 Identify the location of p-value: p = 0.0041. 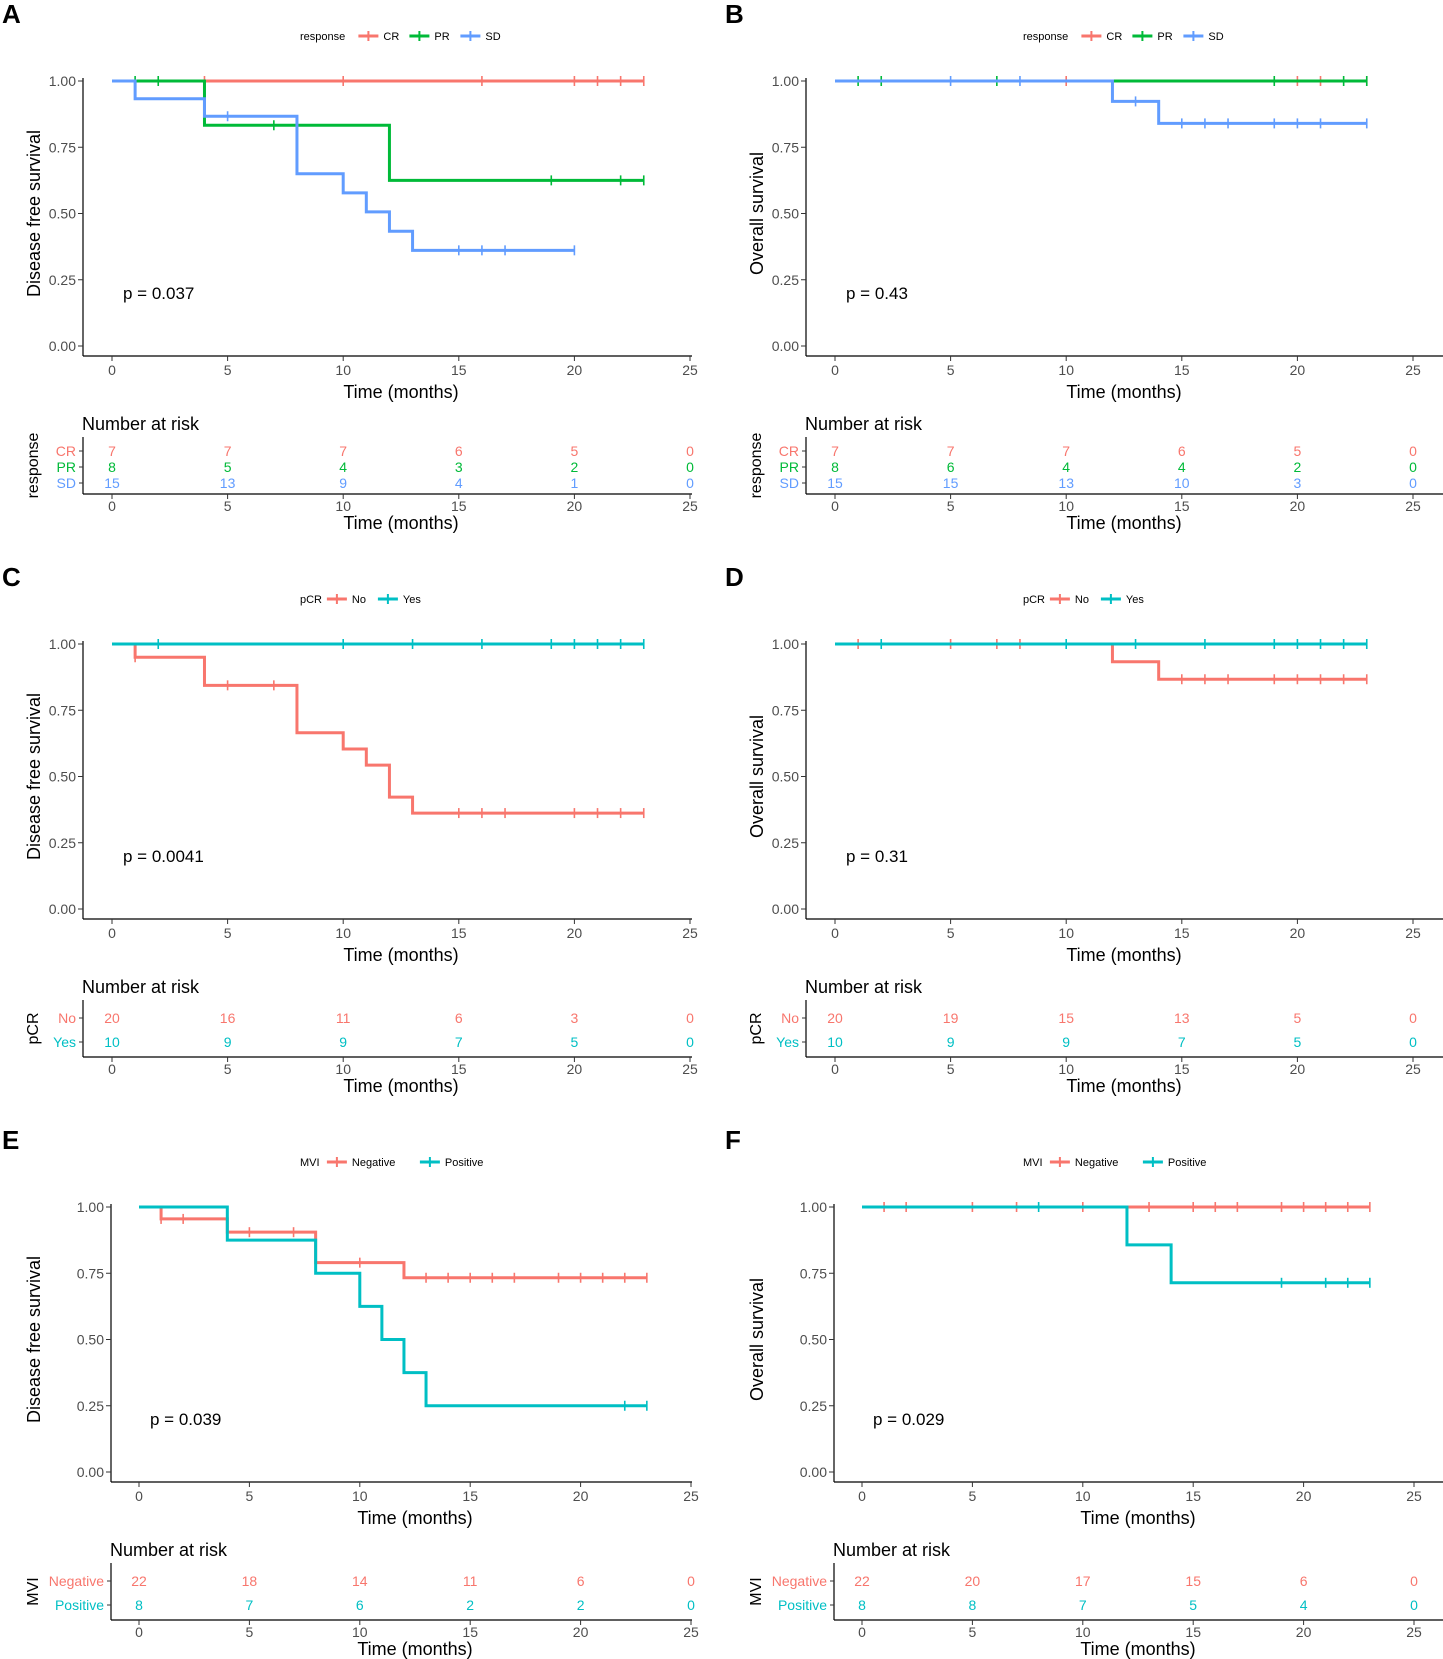
(163, 856).